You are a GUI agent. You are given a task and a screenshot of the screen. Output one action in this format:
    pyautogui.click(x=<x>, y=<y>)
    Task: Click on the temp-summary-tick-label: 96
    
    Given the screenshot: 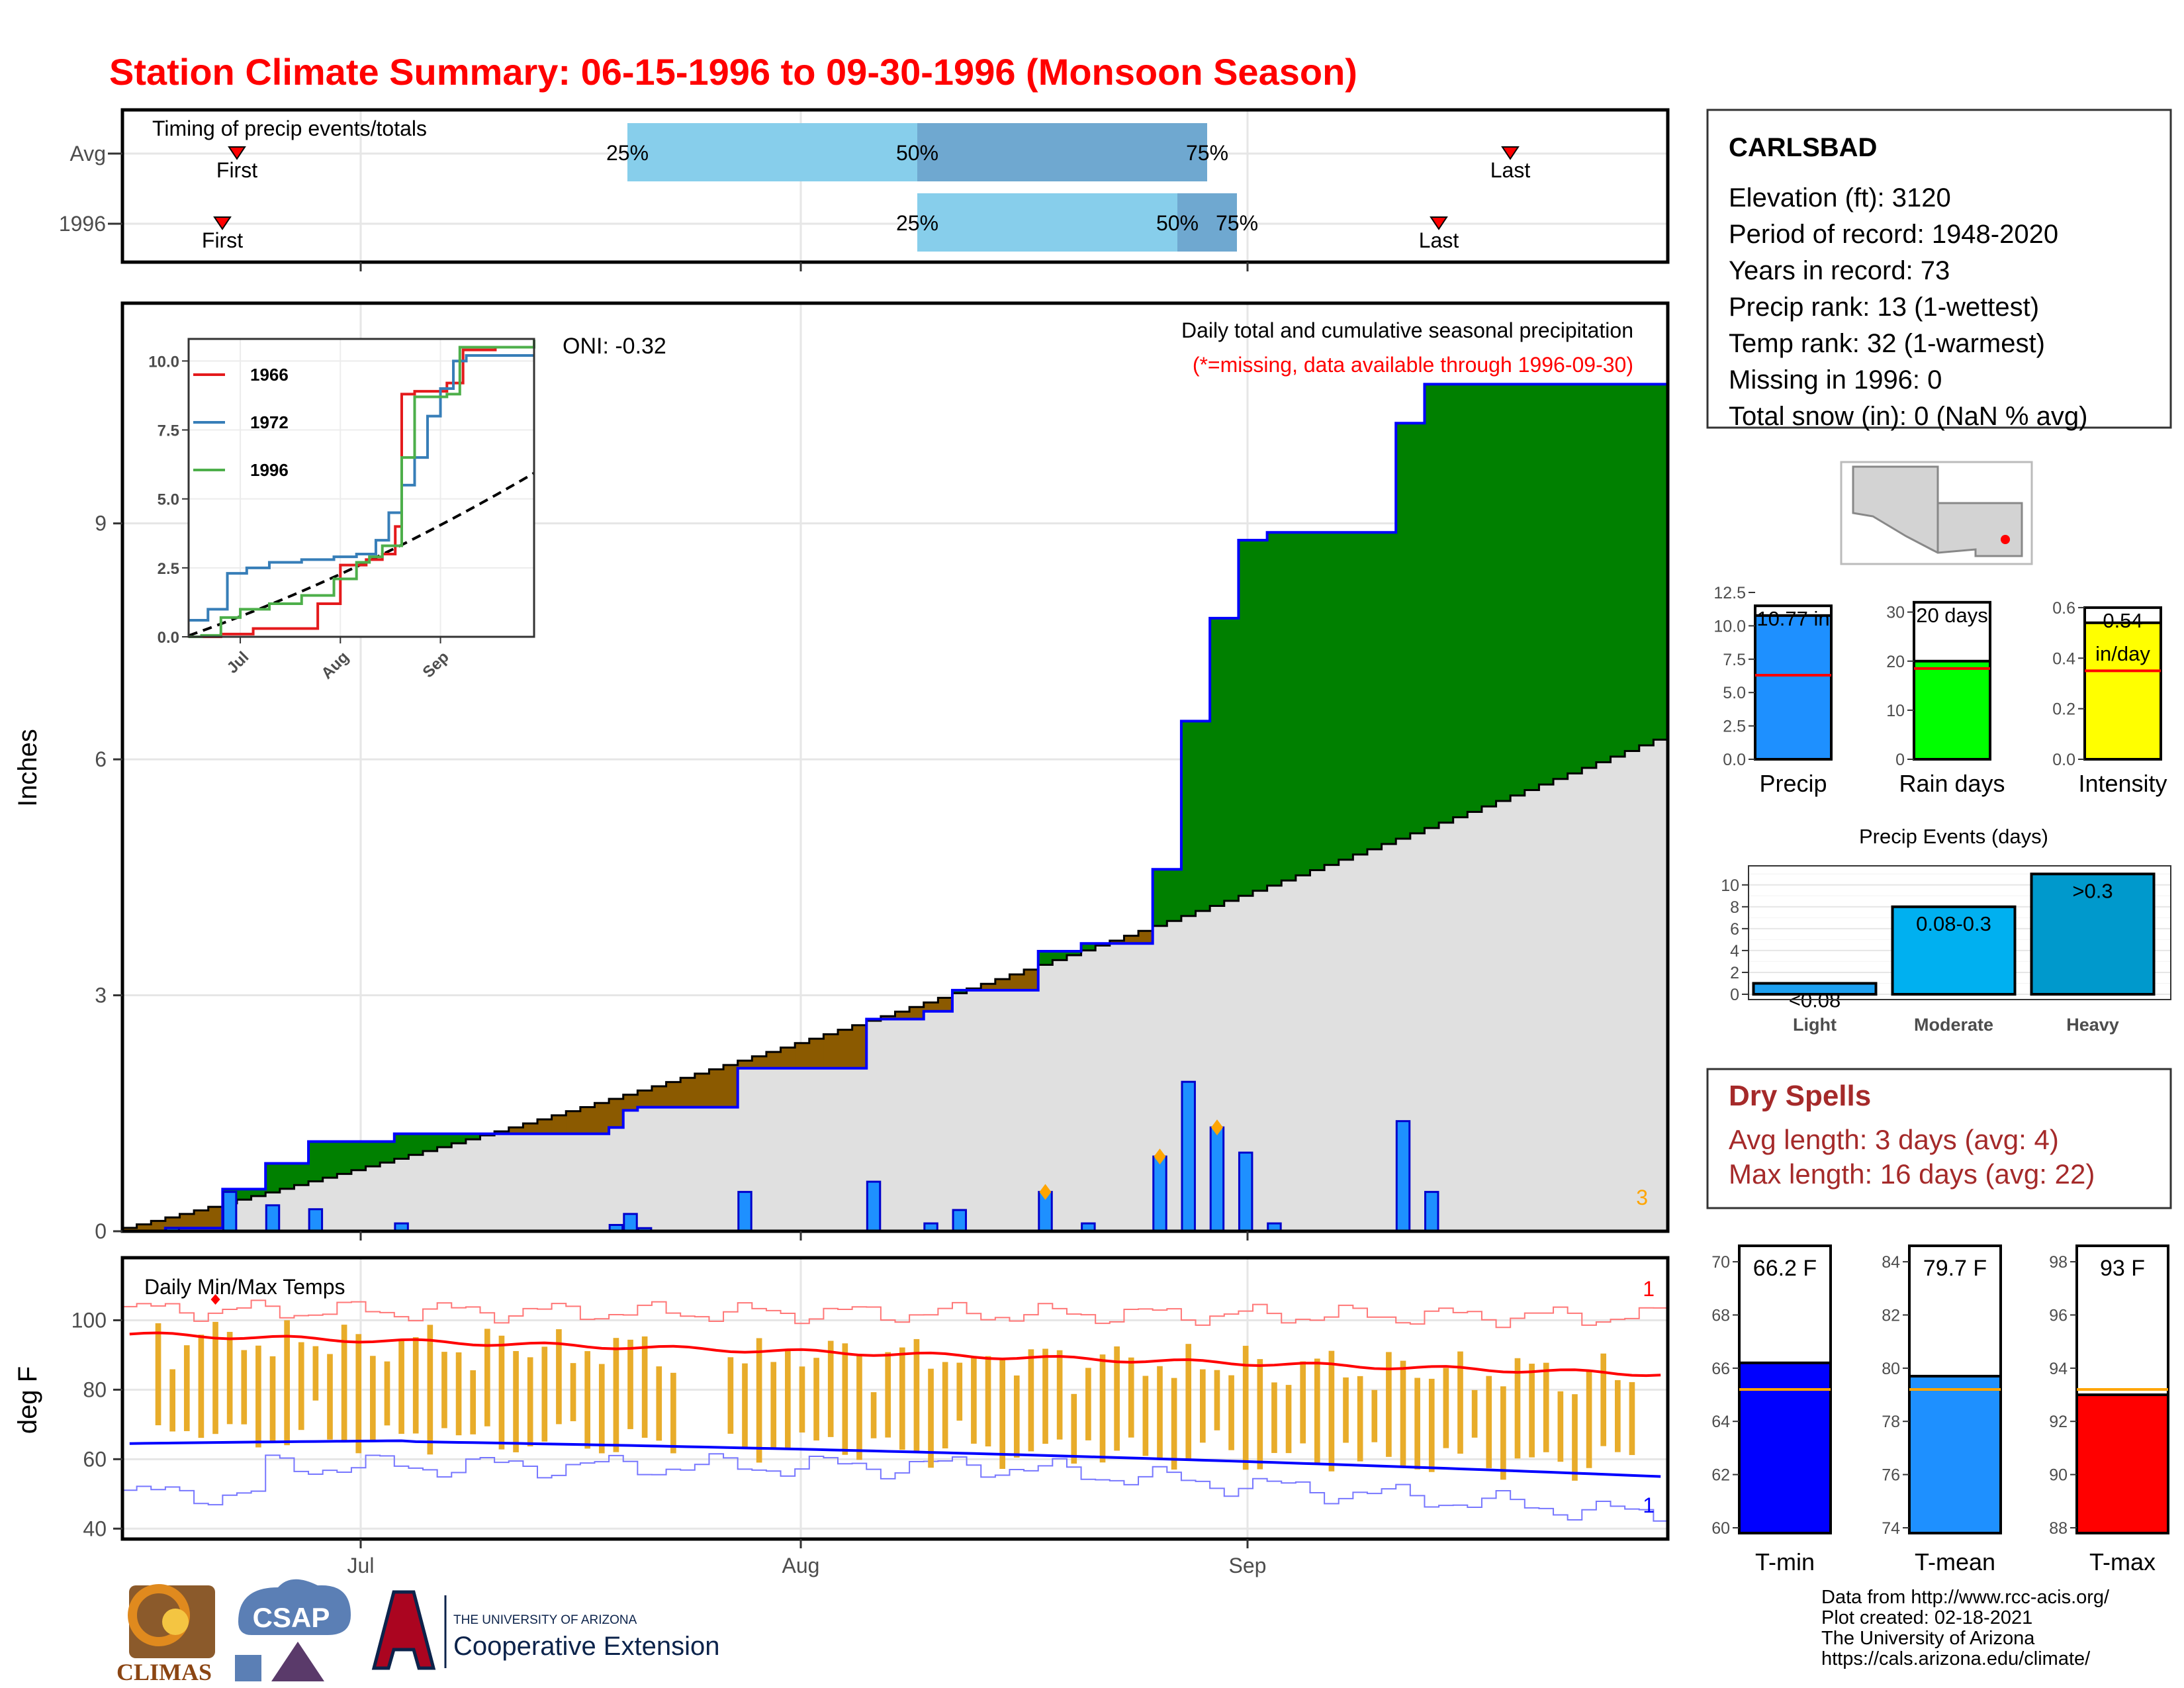 What is the action you would take?
    pyautogui.click(x=2058, y=1315)
    